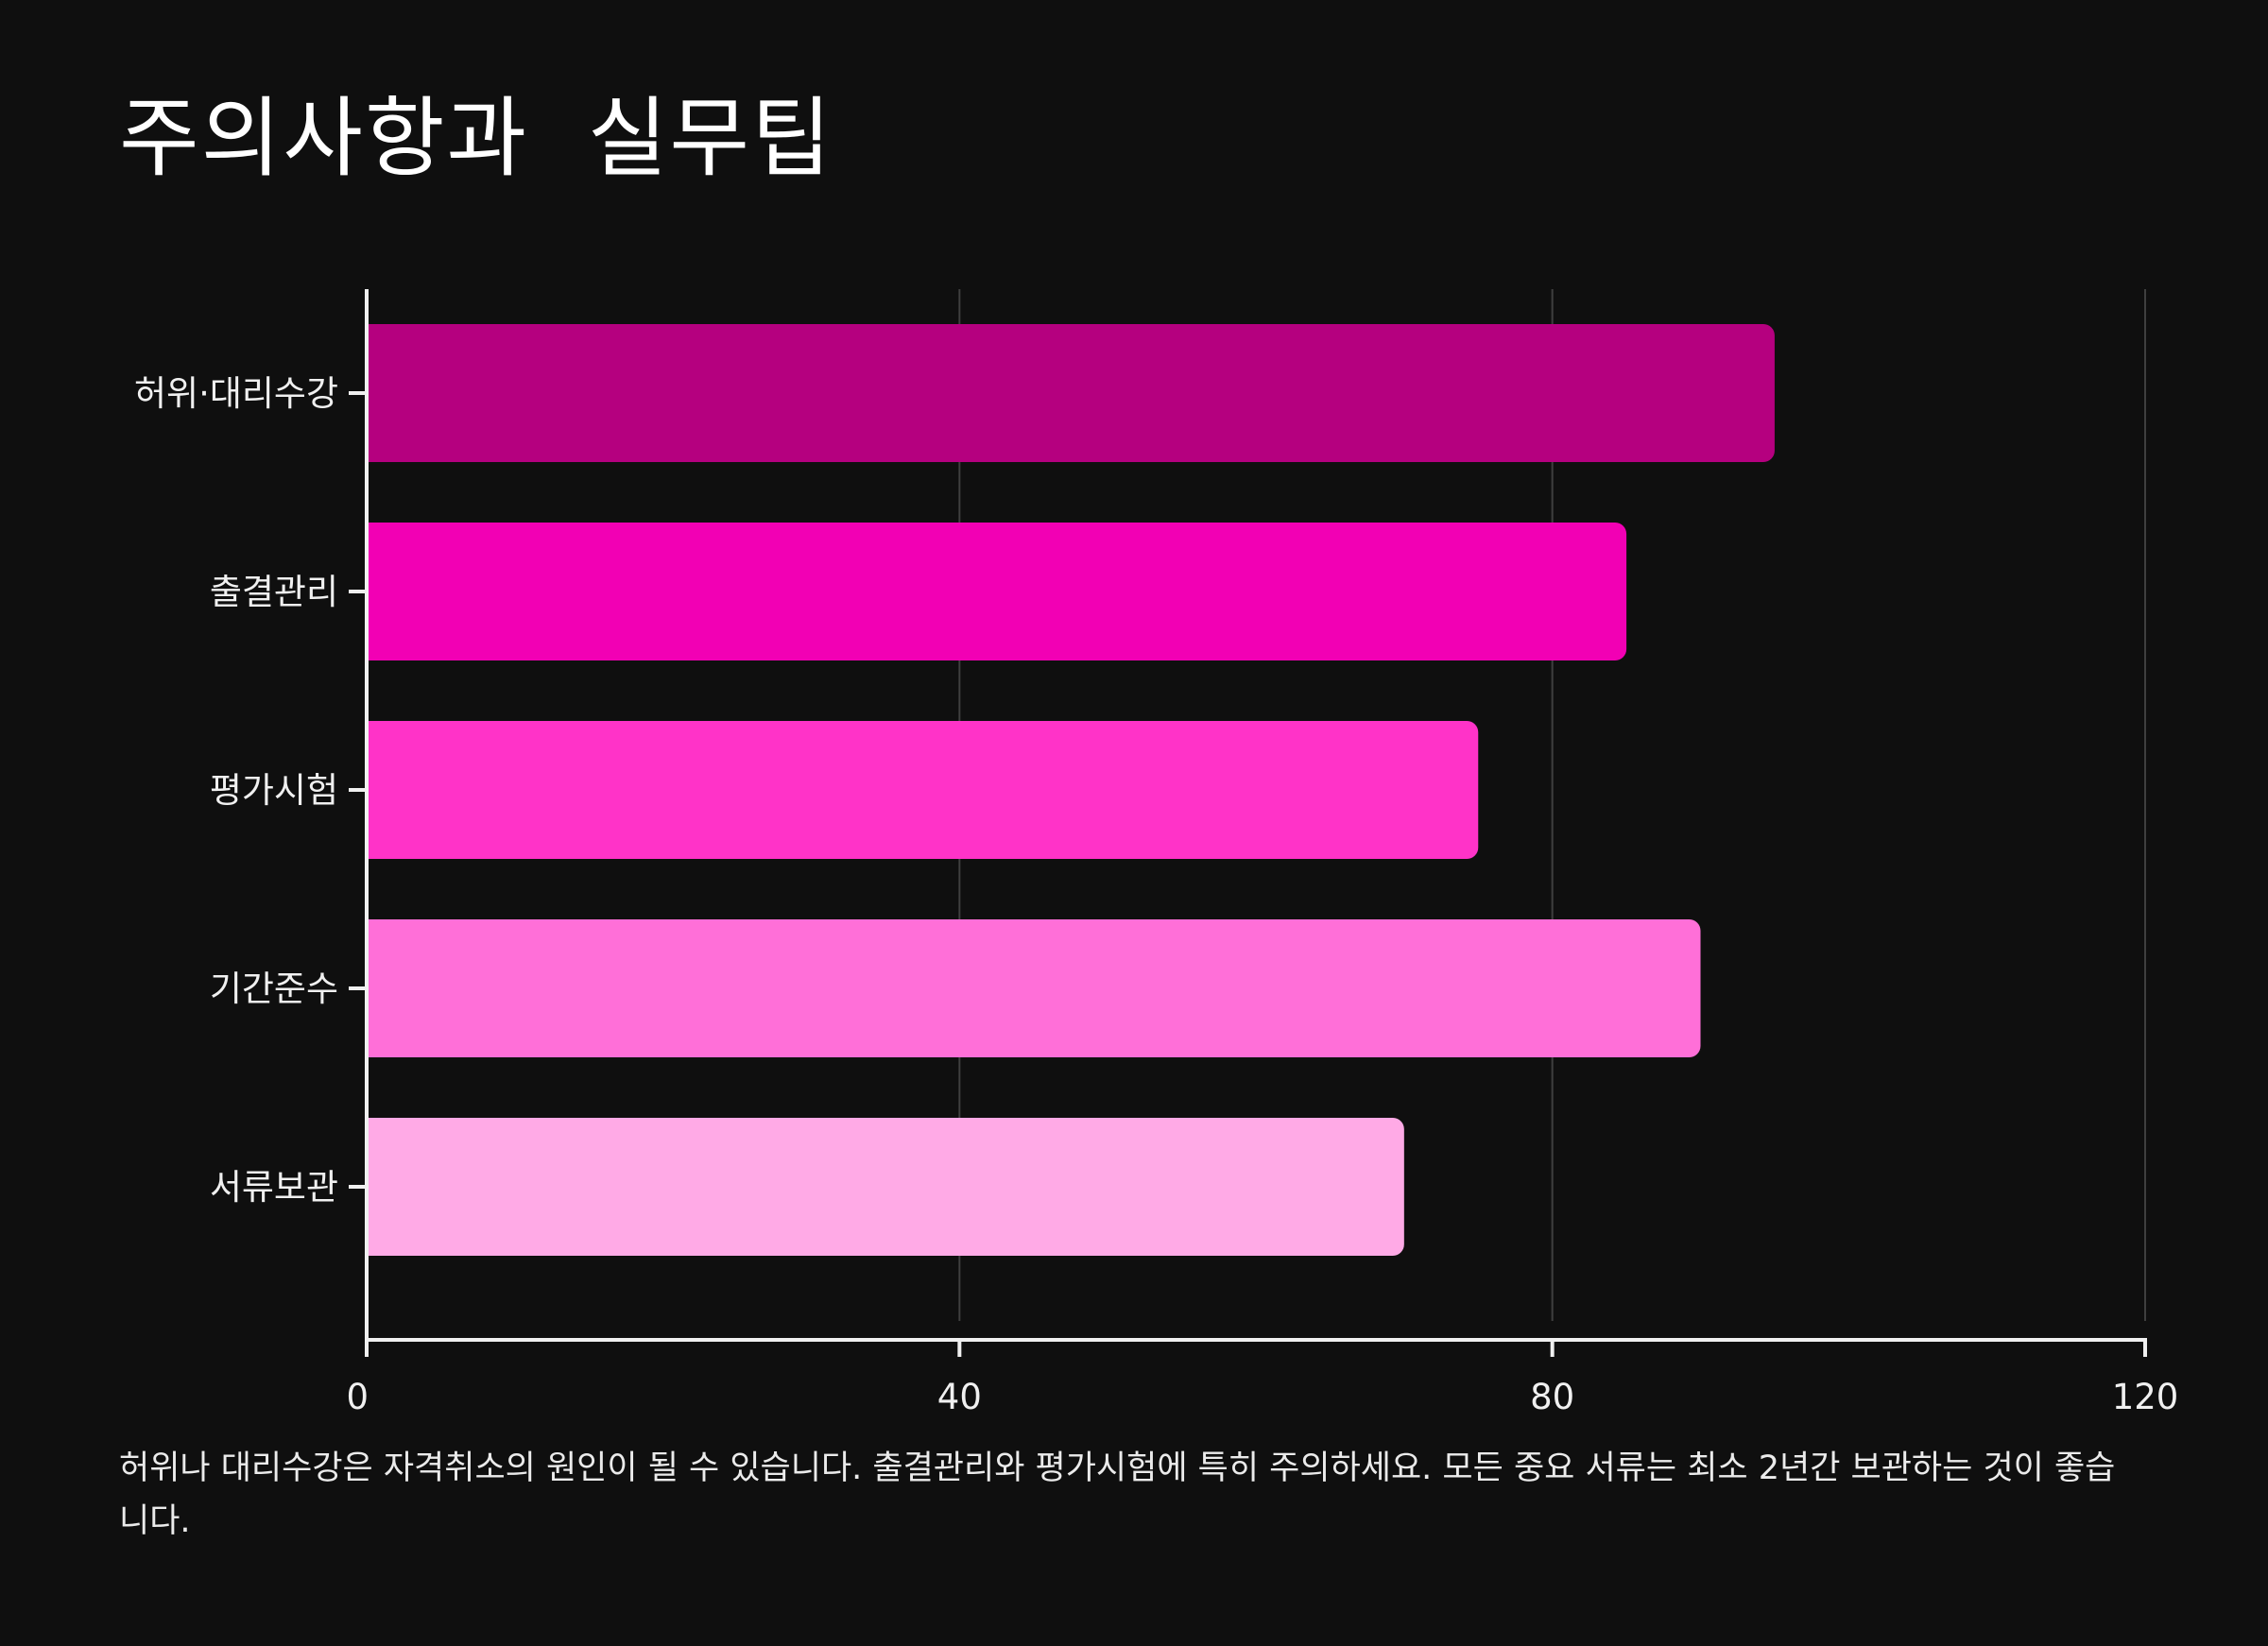  Describe the element at coordinates (959, 1397) in the screenshot. I see `x-tick-label: 40` at that location.